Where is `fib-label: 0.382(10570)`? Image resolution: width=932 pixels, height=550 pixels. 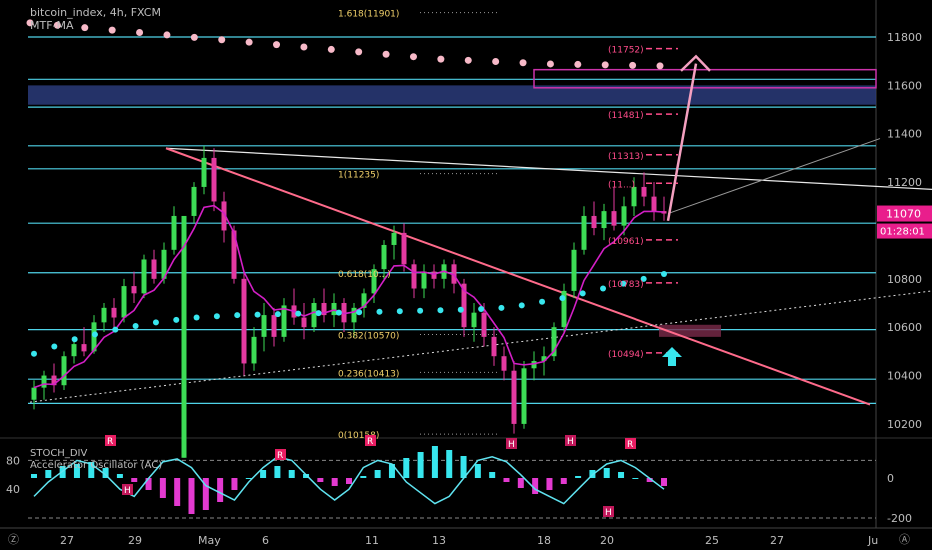 fib-label: 0.382(10570) is located at coordinates (368, 336).